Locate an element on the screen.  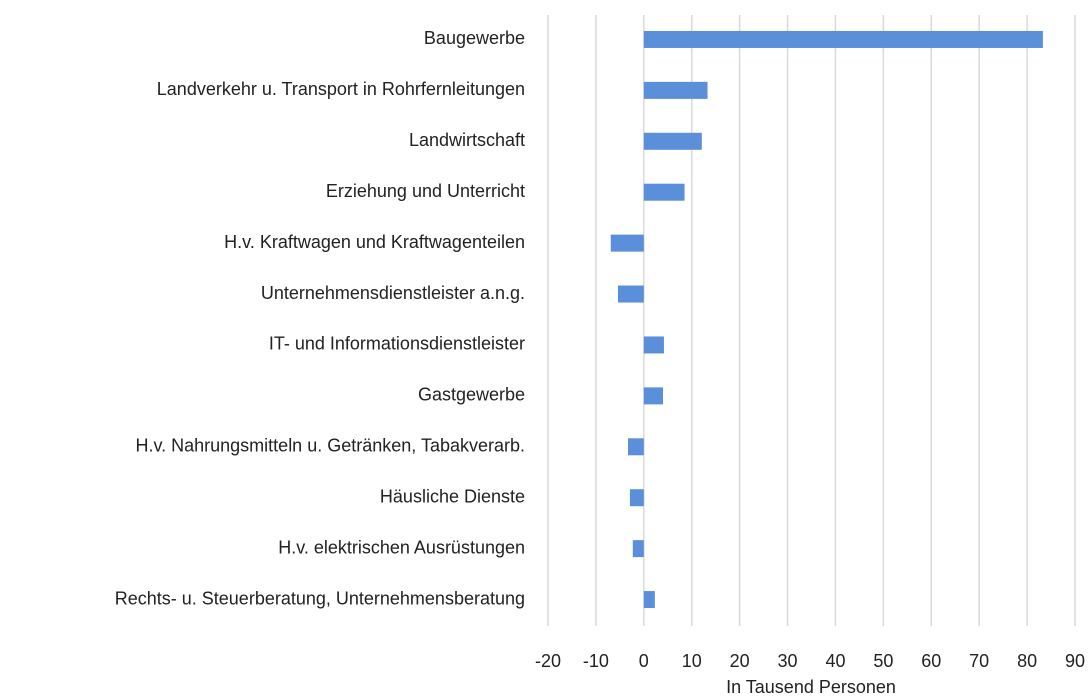
y-tick-label: Häusliche Dienste is located at coordinates (452, 496).